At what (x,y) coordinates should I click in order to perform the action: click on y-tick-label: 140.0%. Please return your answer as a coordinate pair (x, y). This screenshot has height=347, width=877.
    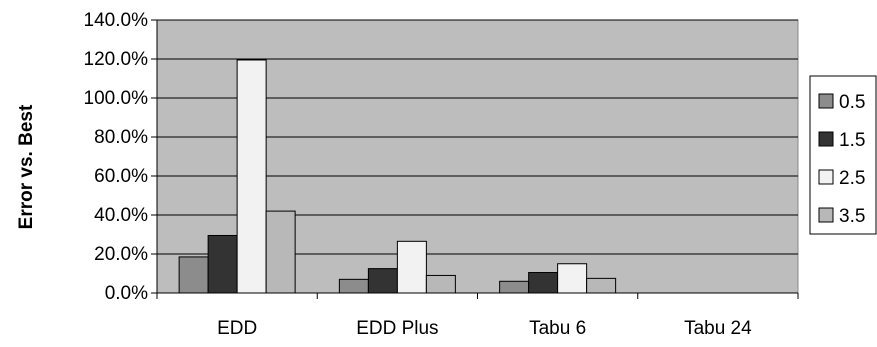
    Looking at the image, I should click on (116, 20).